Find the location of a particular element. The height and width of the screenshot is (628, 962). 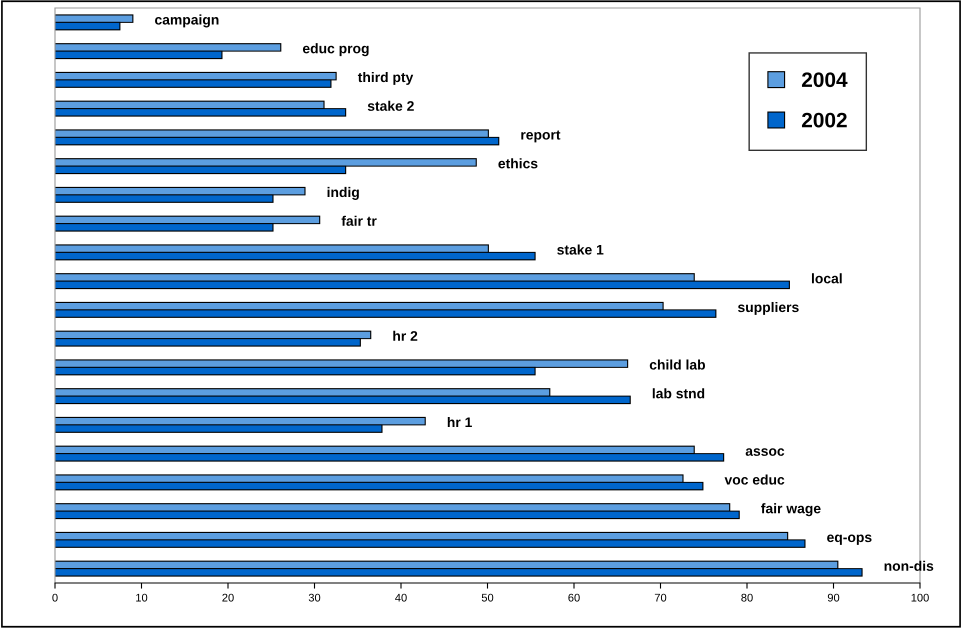

y-tick-label: fair tr is located at coordinates (359, 221).